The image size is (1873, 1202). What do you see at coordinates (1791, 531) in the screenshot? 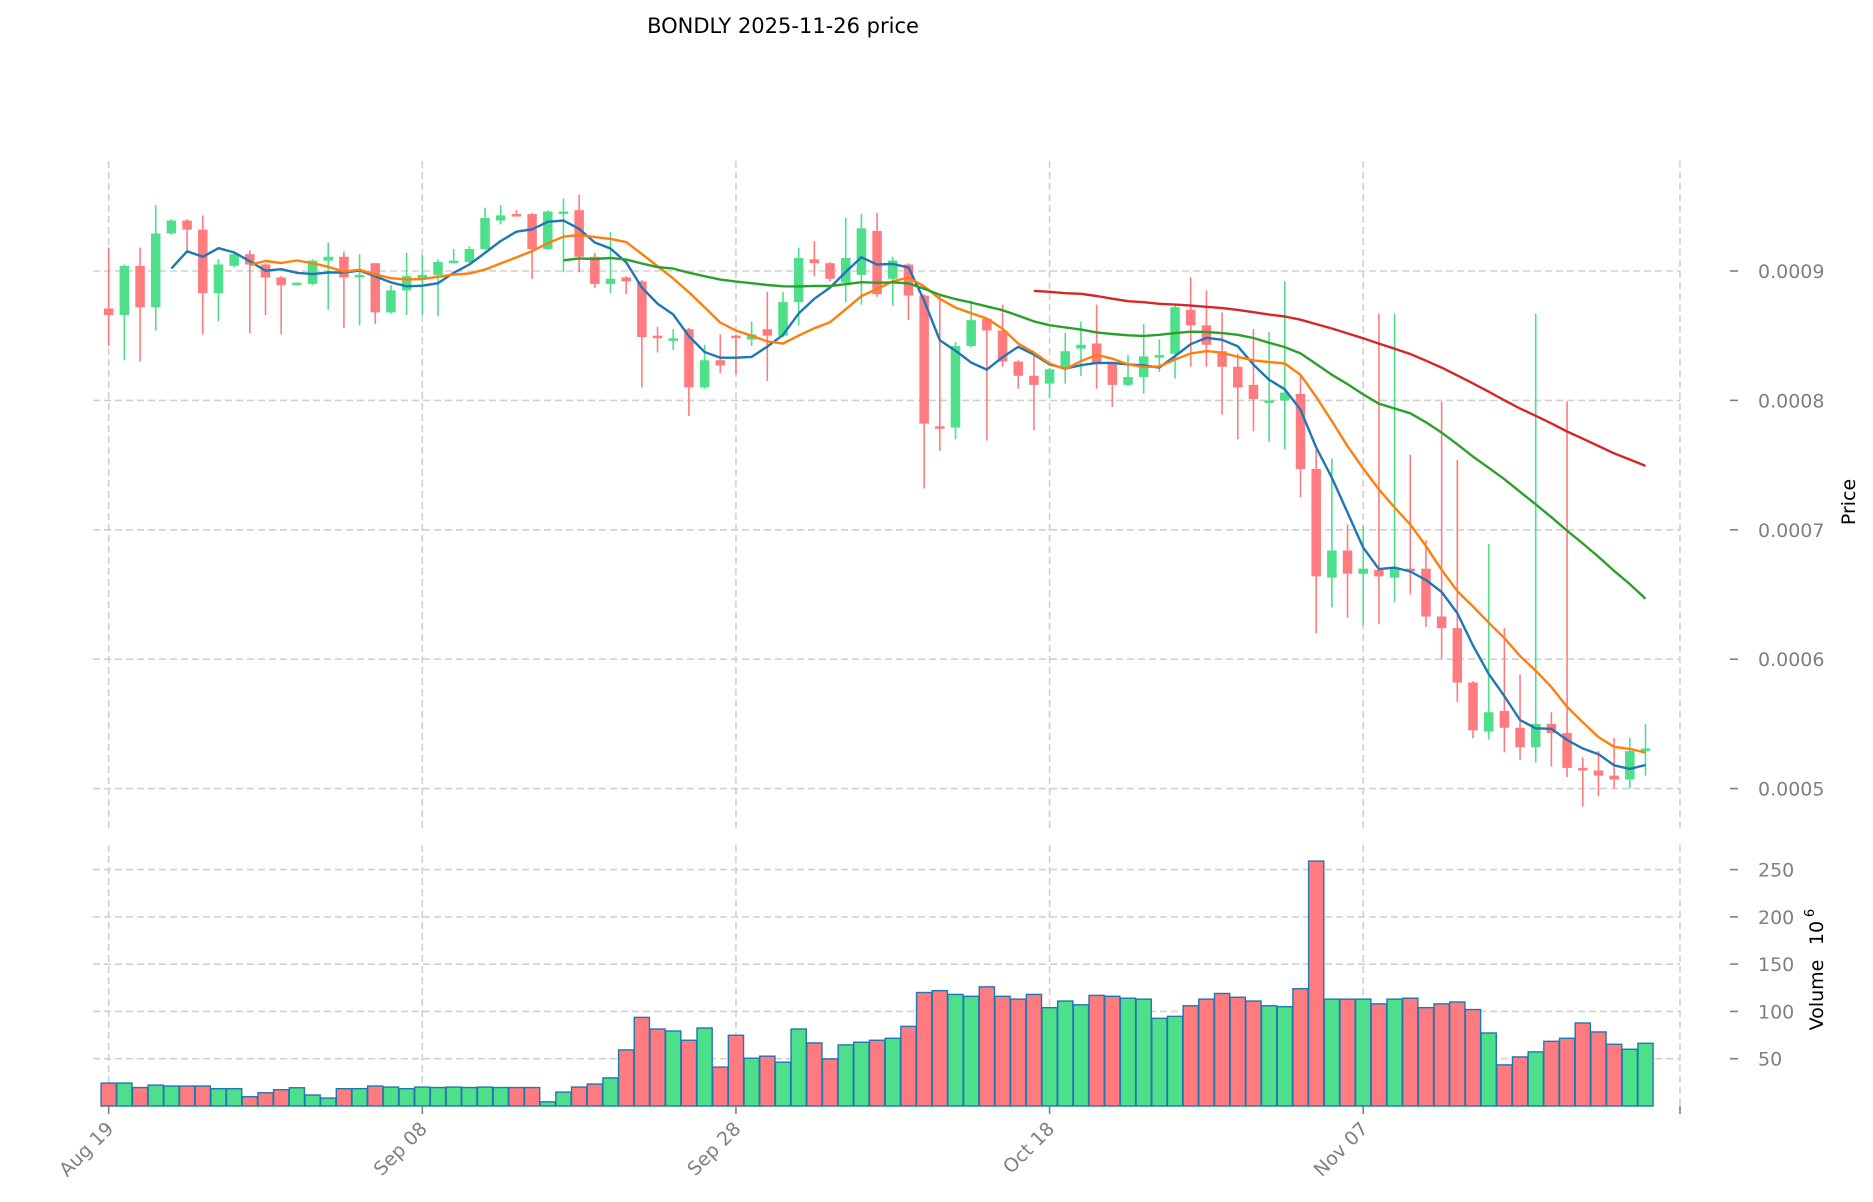
I see `price-tick-label: 0.0007` at bounding box center [1791, 531].